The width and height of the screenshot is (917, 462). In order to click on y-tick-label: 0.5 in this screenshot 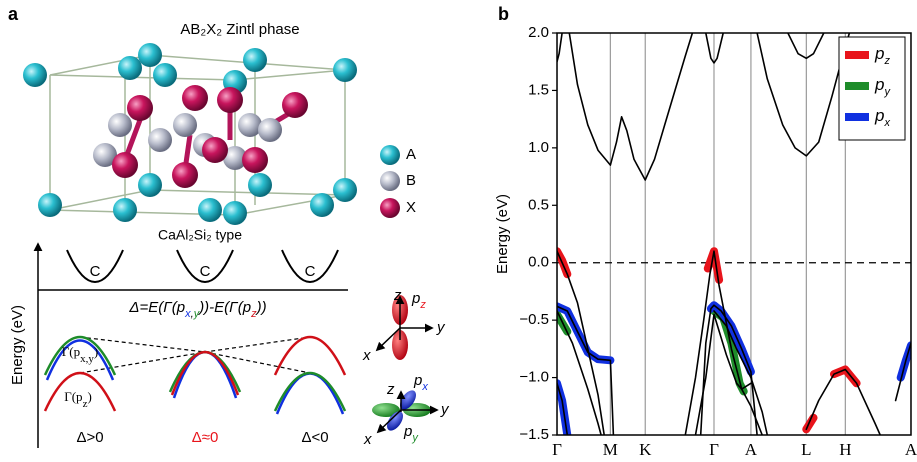, I will do `click(538, 204)`.